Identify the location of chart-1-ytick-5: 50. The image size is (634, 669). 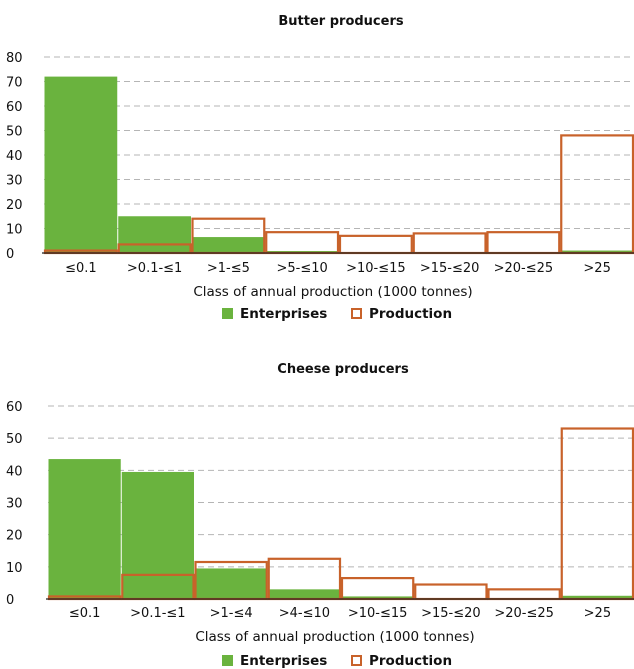
(14, 439).